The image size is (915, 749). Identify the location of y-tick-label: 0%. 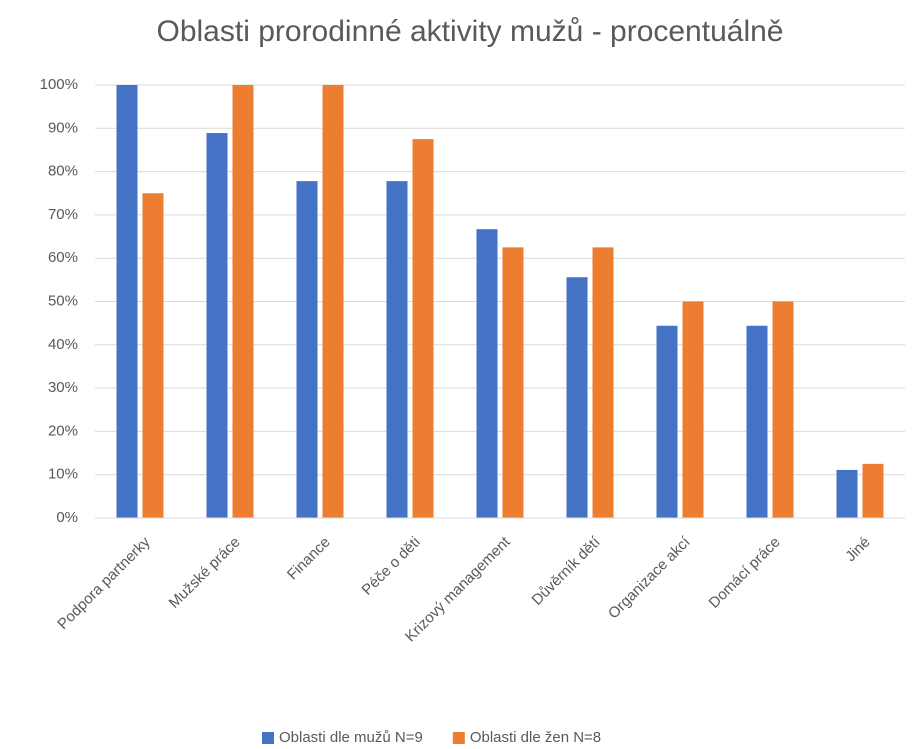
(67, 517).